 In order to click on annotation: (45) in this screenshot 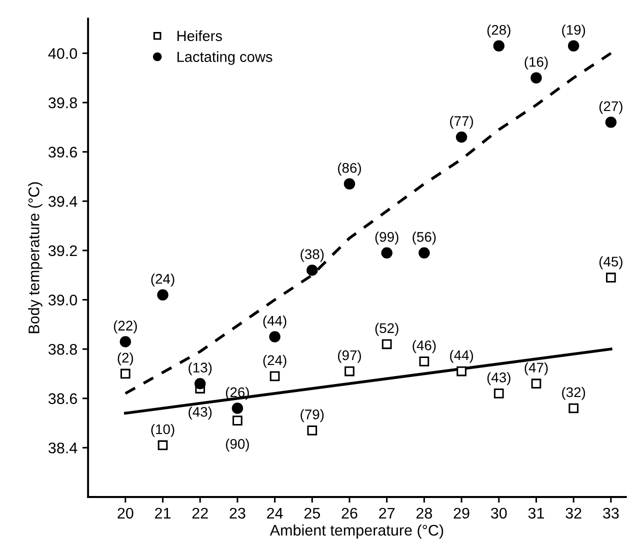, I will do `click(610, 263)`.